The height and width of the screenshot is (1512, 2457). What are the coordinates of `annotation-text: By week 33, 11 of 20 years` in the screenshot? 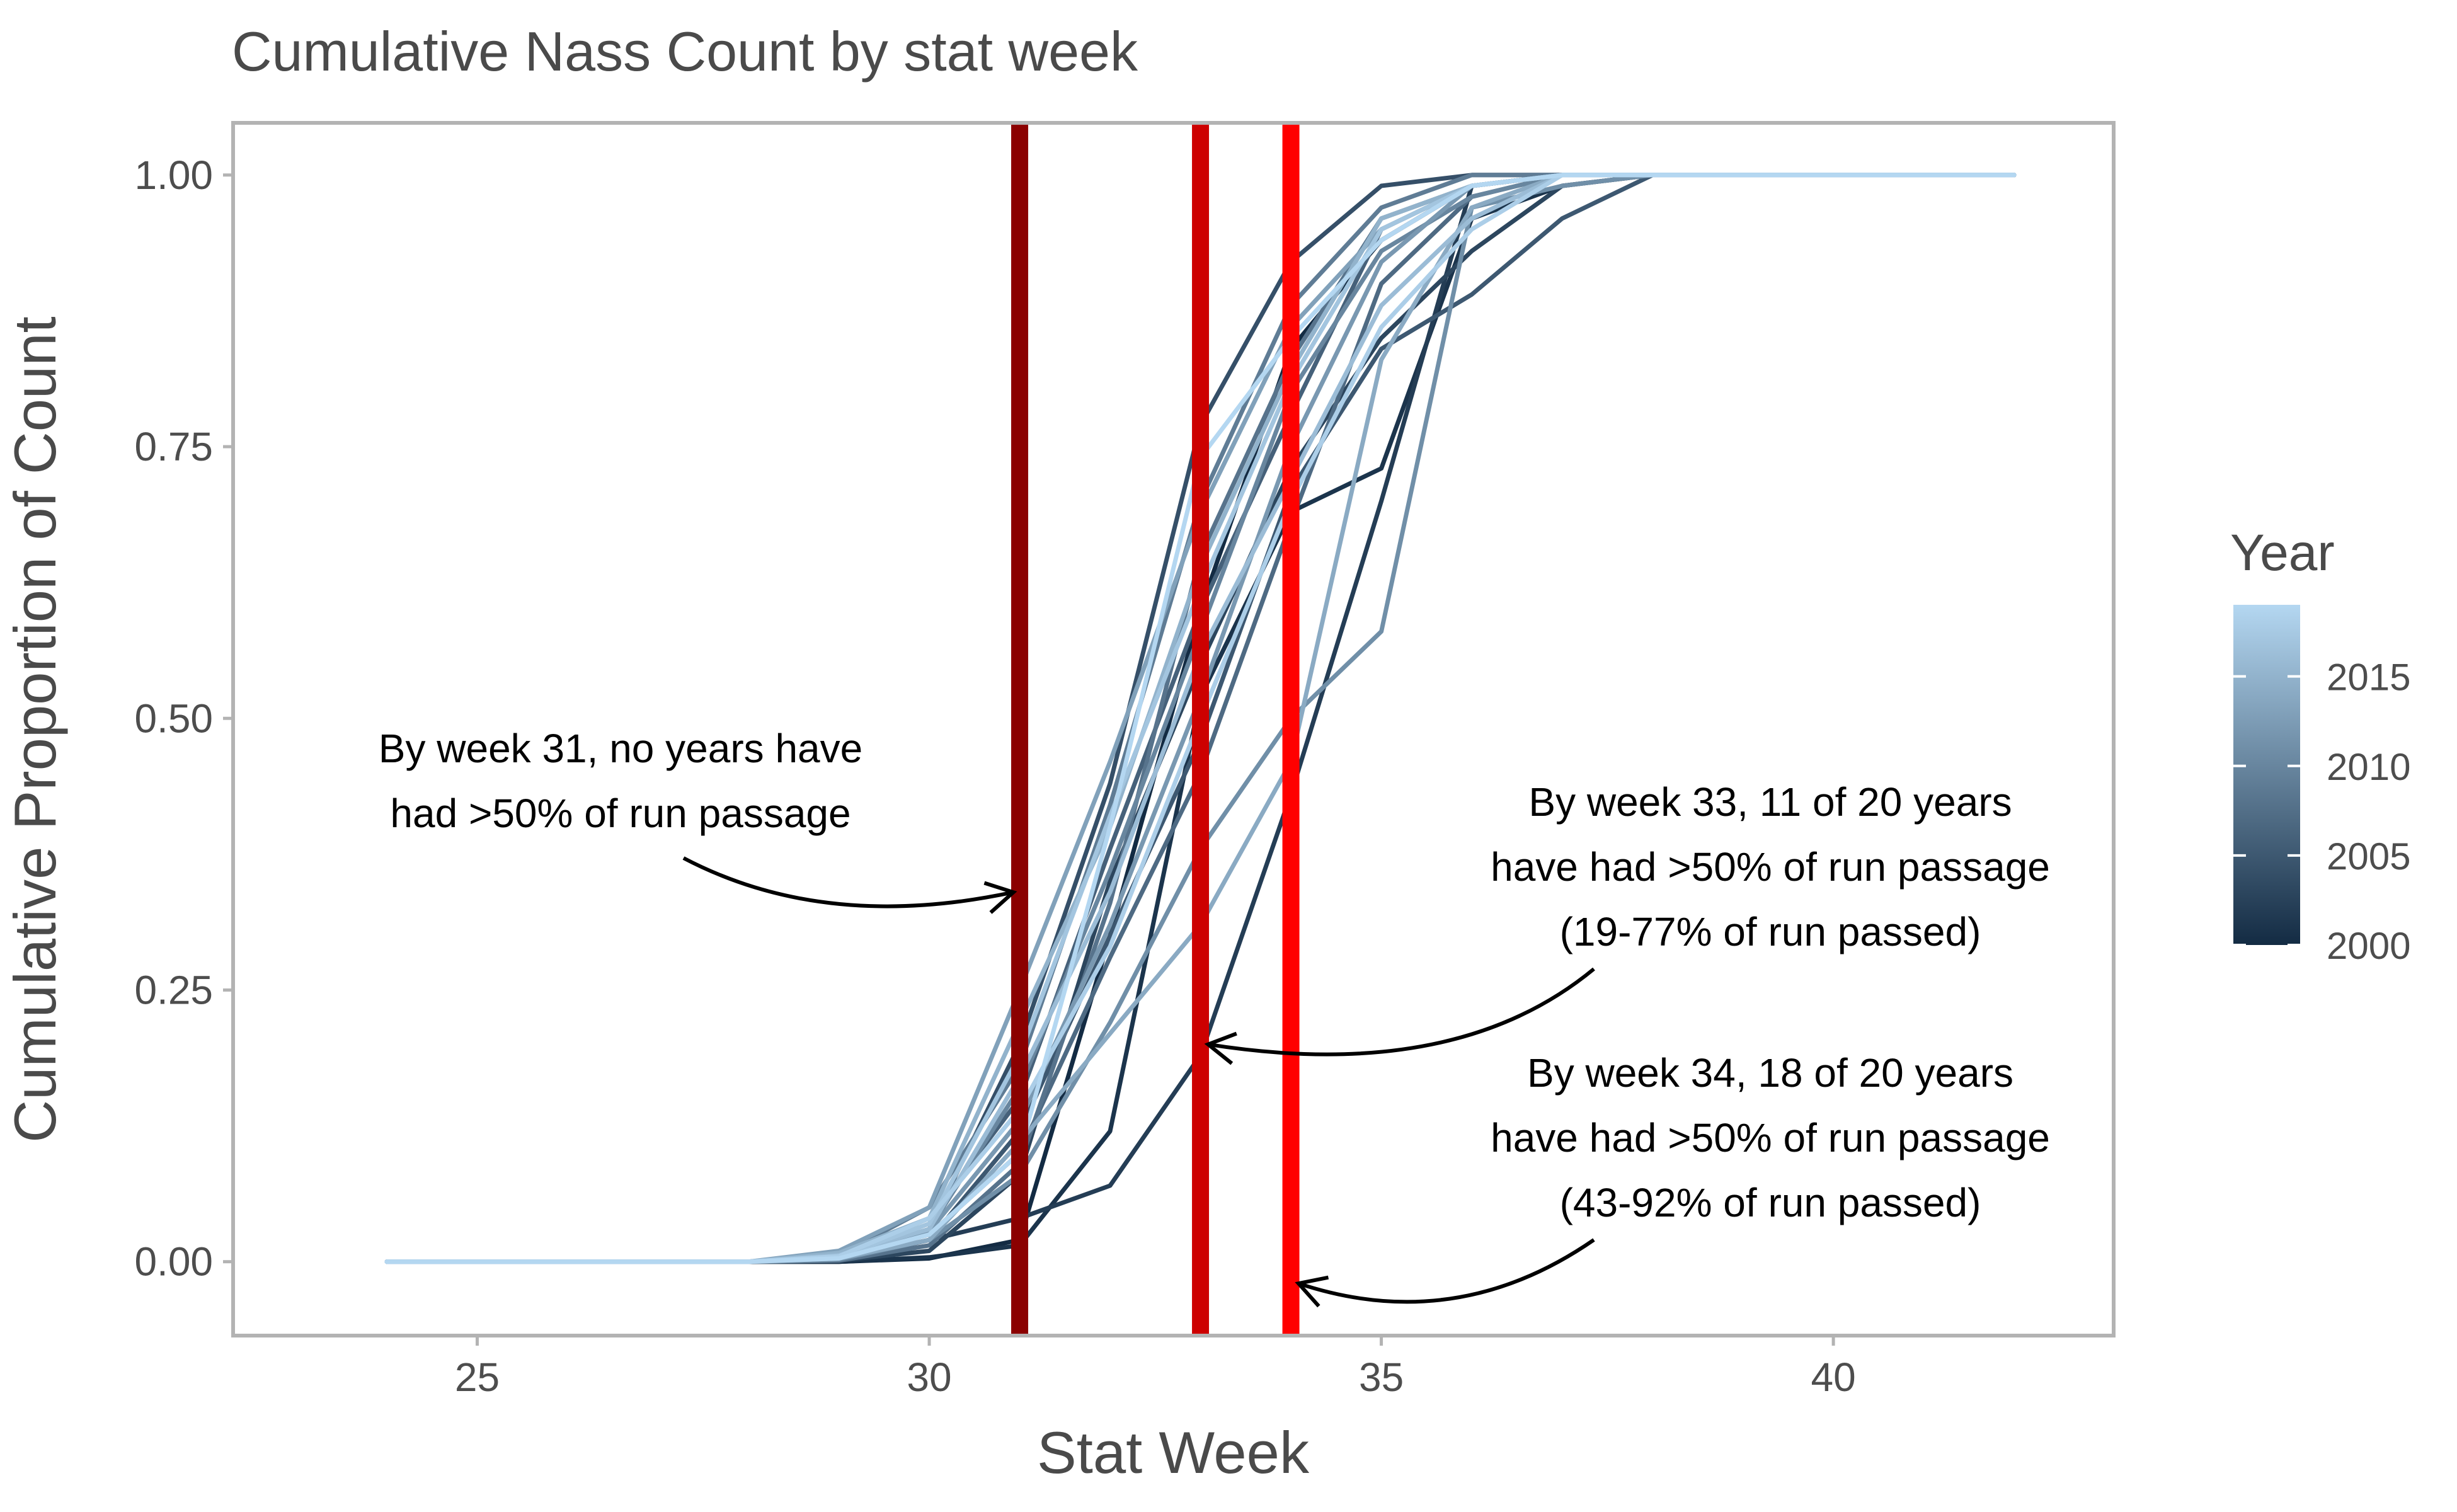 It's located at (1770, 802).